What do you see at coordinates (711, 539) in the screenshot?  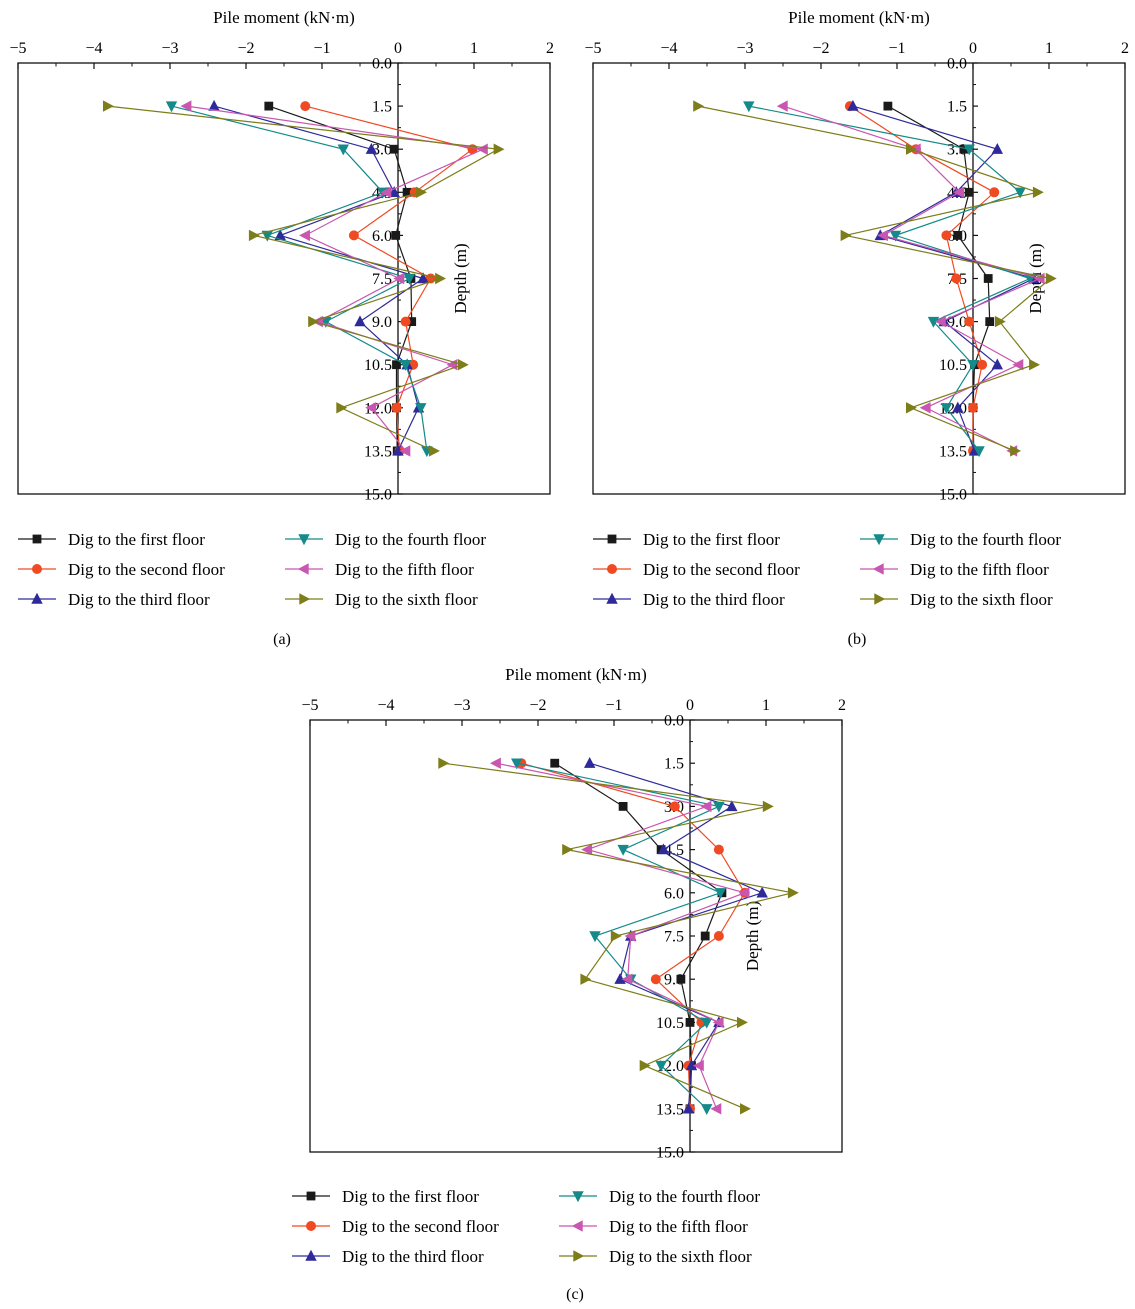 I see `legend-label: Dig to the first floor` at bounding box center [711, 539].